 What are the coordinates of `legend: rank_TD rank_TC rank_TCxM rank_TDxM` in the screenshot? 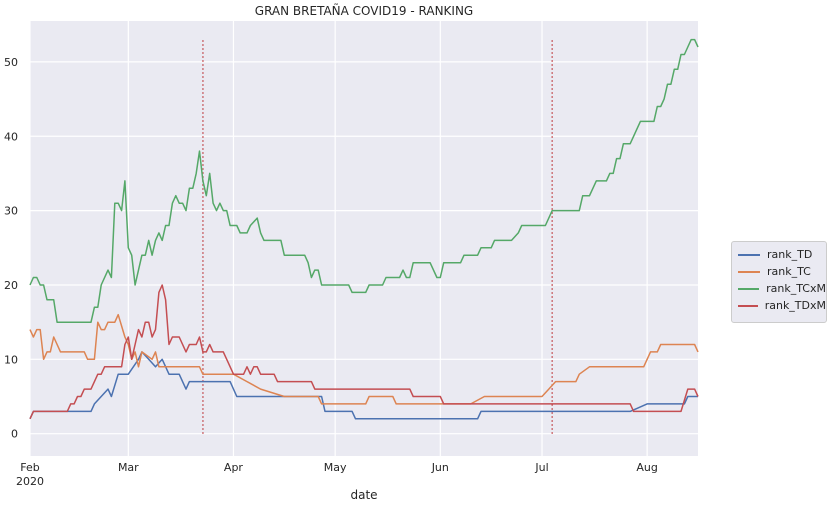 It's located at (779, 282).